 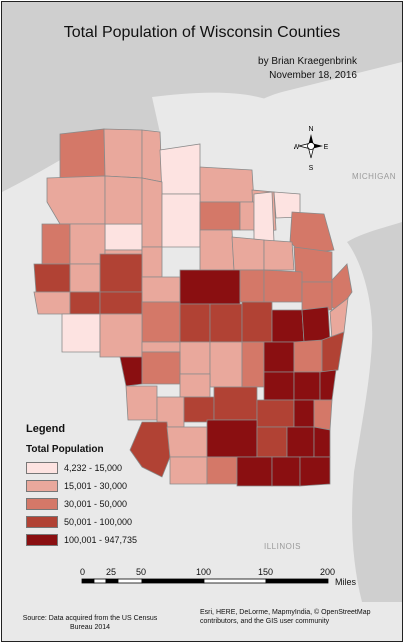 I want to click on legend-label: 50,001 - 100,000, so click(x=98, y=522).